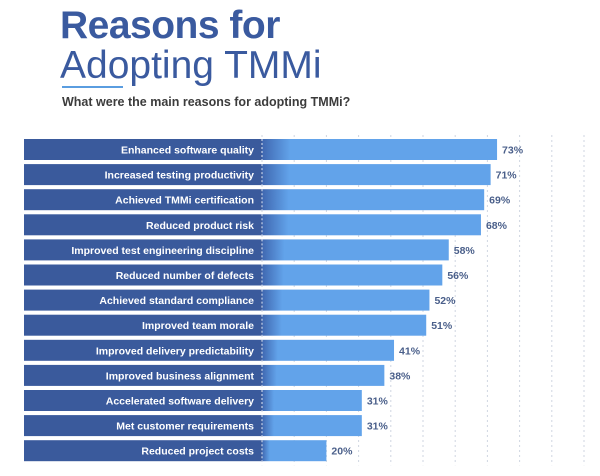 The width and height of the screenshot is (600, 476). I want to click on category-label: Reduced project costs, so click(197, 452).